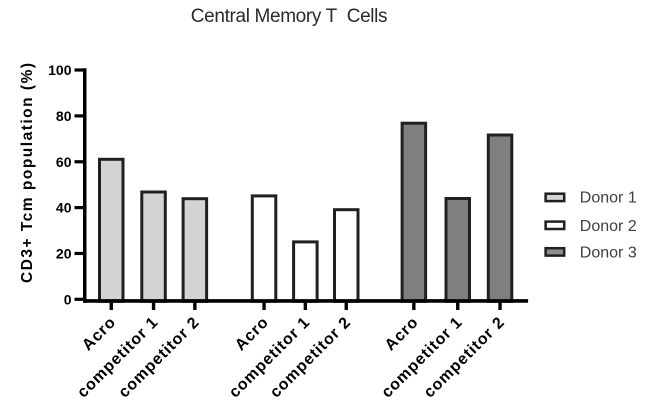 Image resolution: width=652 pixels, height=407 pixels. Describe the element at coordinates (64, 253) in the screenshot. I see `svg-text: 20` at that location.